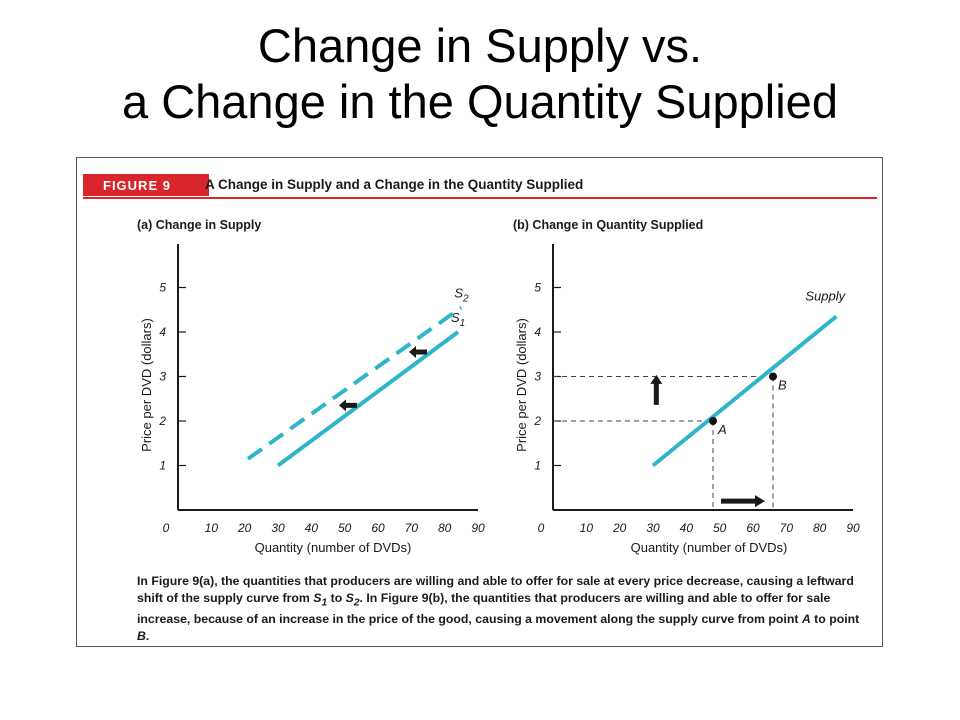 This screenshot has height=720, width=960. I want to click on panel-a-title: (a) Change in Supply, so click(199, 225).